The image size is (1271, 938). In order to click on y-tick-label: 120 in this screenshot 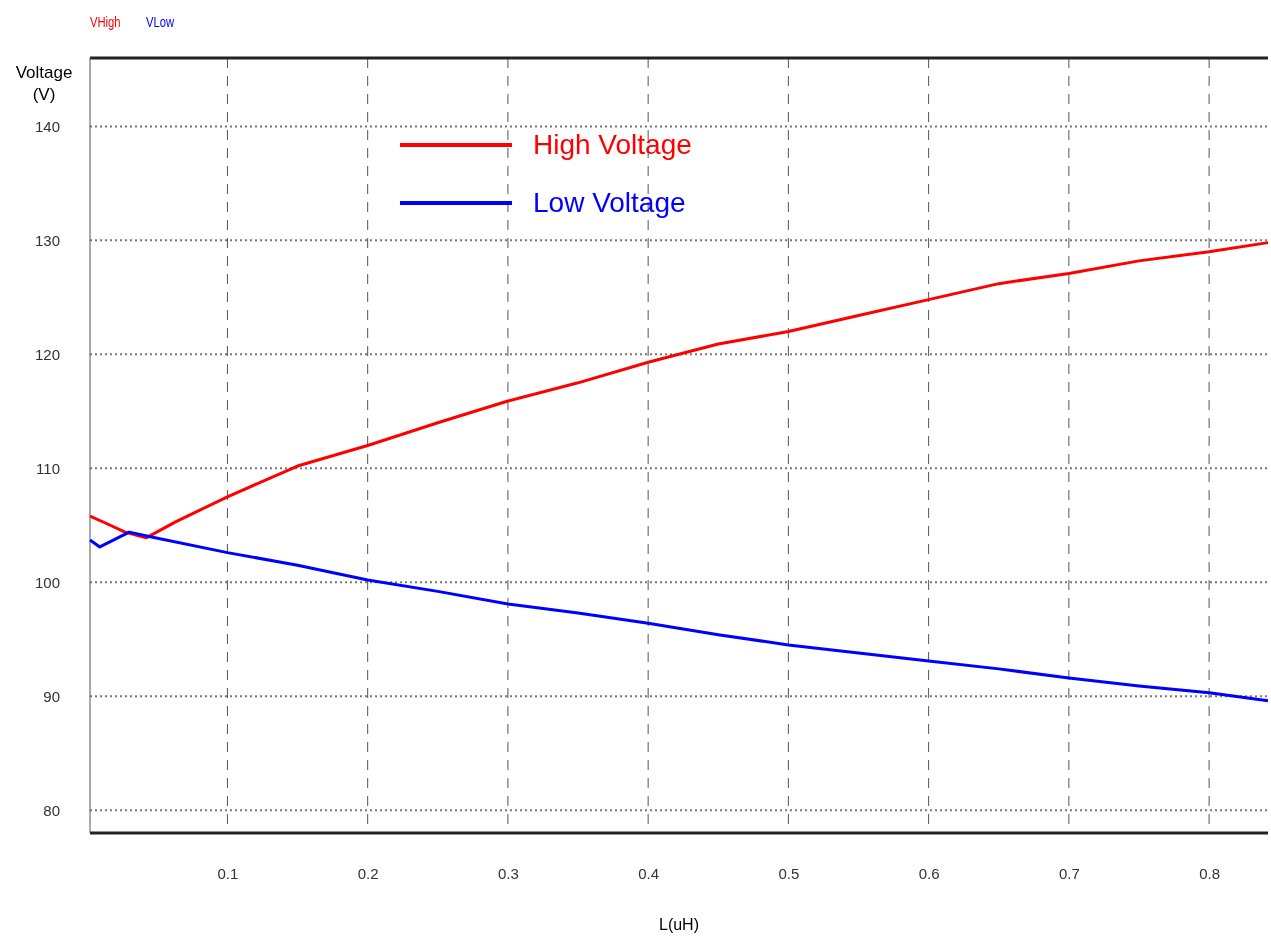, I will do `click(47, 354)`.